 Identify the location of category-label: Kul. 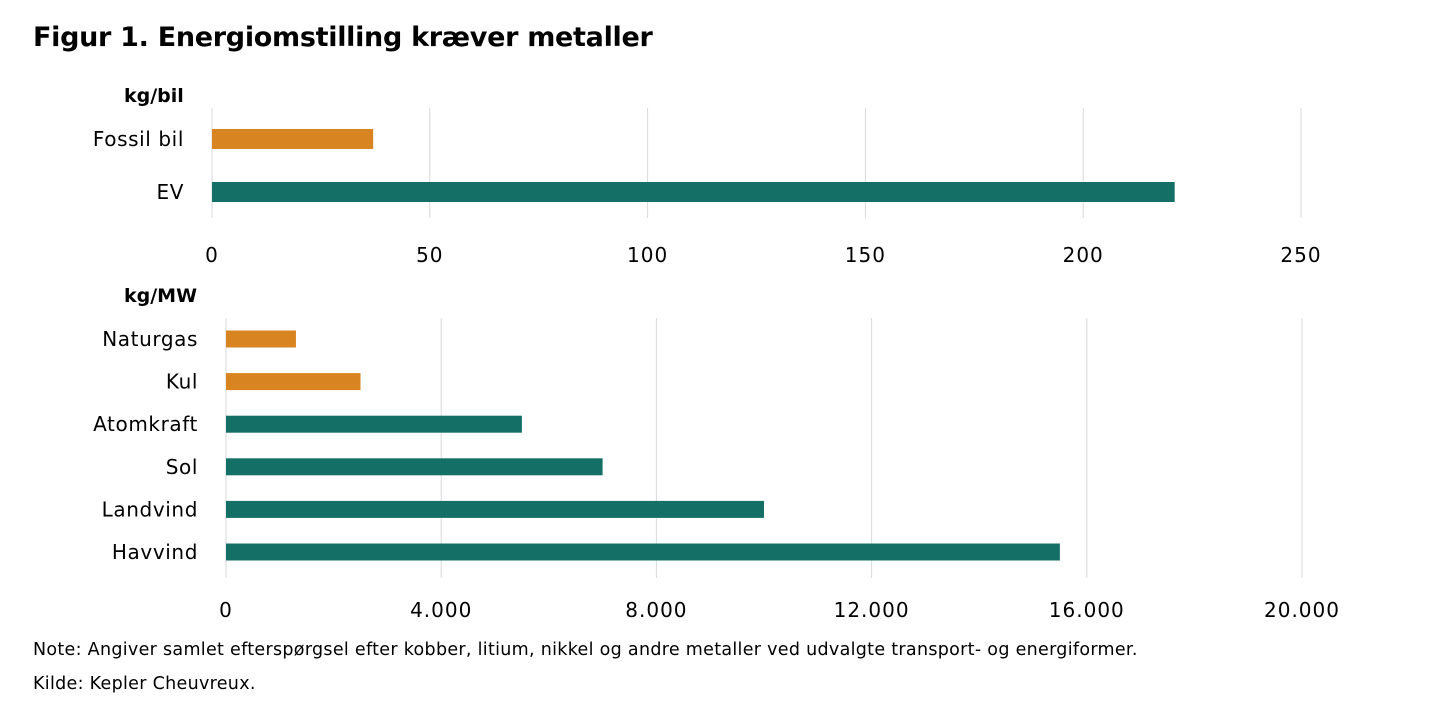
(182, 382).